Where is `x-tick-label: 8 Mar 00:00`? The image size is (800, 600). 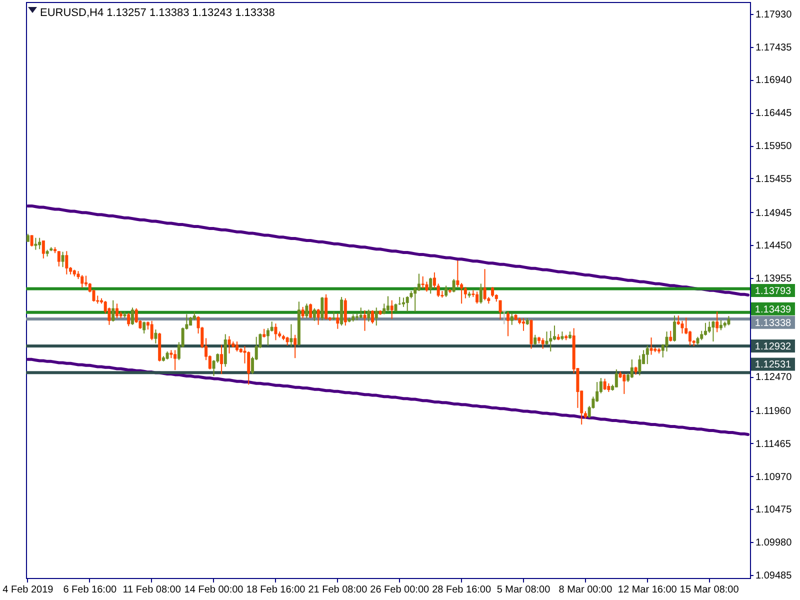
x-tick-label: 8 Mar 00:00 is located at coordinates (585, 590).